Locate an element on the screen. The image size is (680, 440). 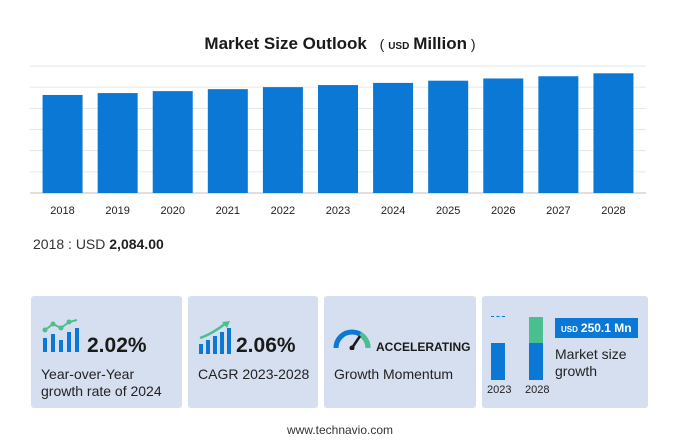
x-tick-label: 2025 is located at coordinates (448, 211).